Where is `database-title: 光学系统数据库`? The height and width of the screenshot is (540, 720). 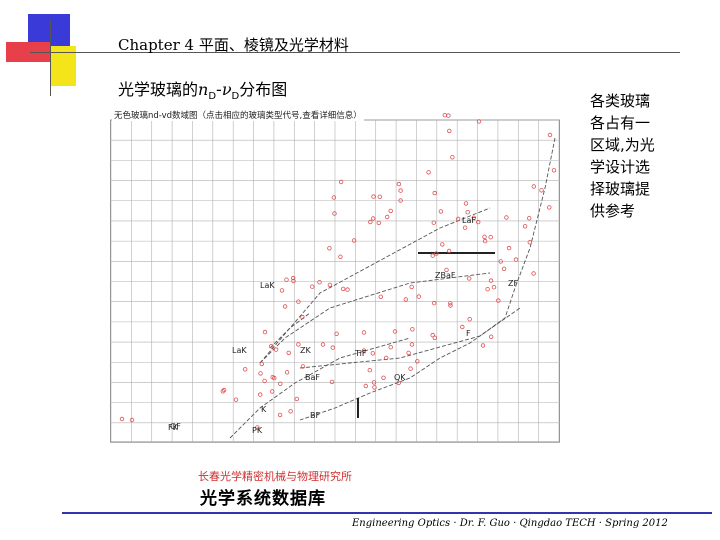 database-title: 光学系统数据库 is located at coordinates (263, 499).